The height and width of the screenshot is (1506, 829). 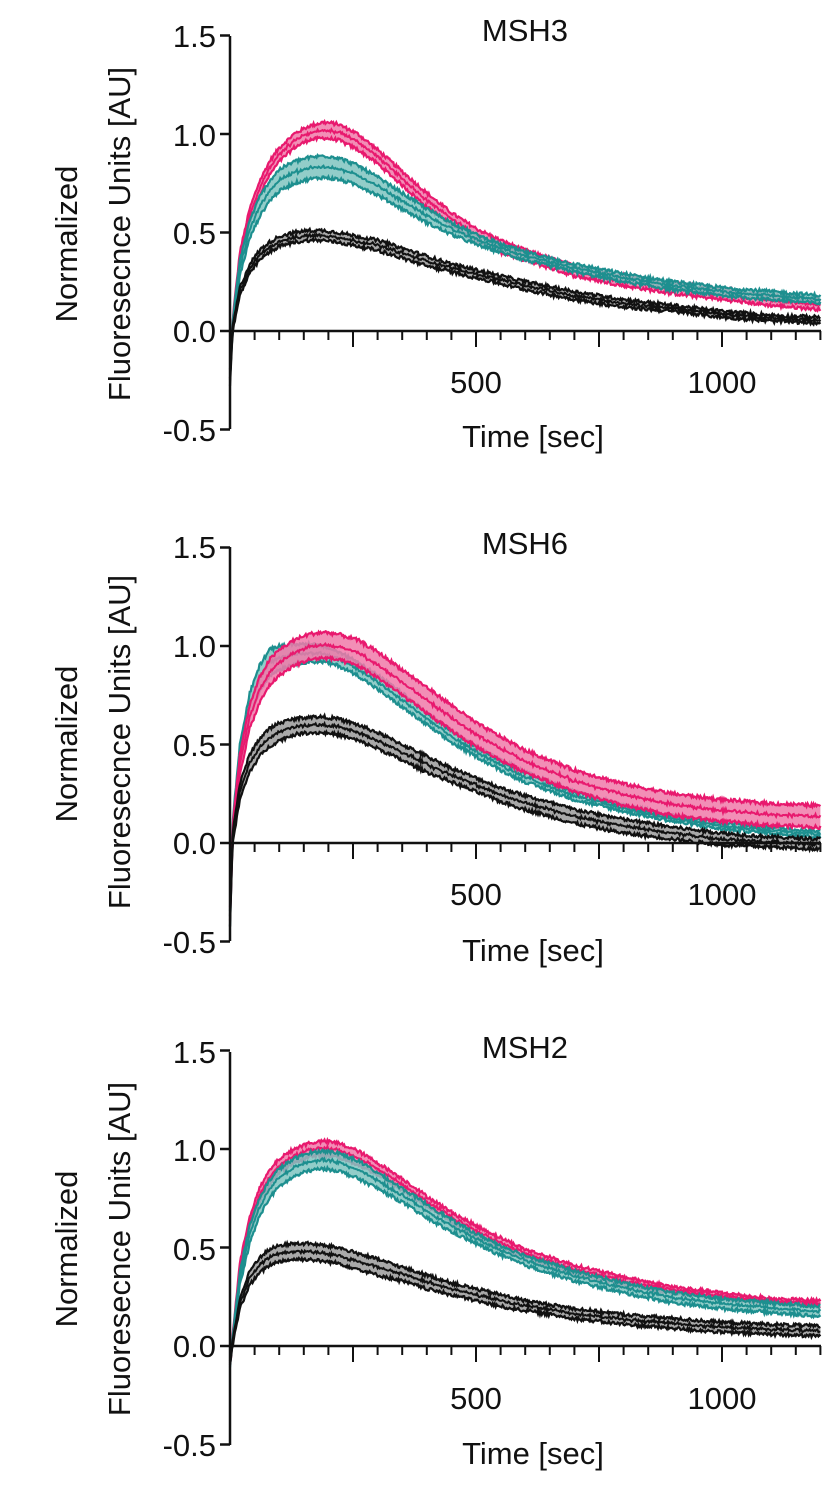 I want to click on series-band-magenta, so click(x=525, y=776).